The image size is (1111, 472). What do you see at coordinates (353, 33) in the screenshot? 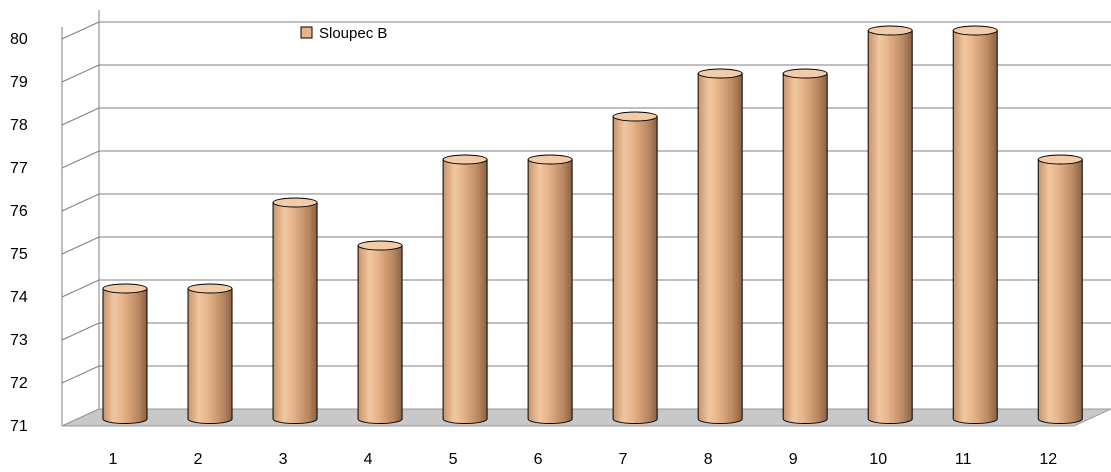
I see `legend-label: Sloupec B` at bounding box center [353, 33].